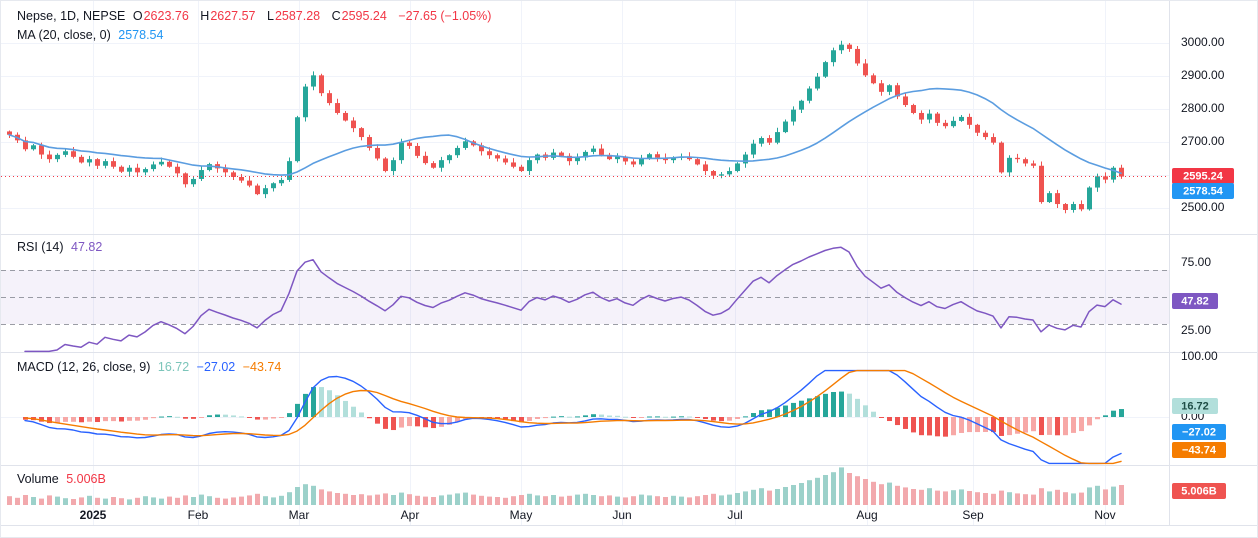 Image resolution: width=1258 pixels, height=538 pixels. I want to click on svg-text: 100.00, so click(1199, 356).